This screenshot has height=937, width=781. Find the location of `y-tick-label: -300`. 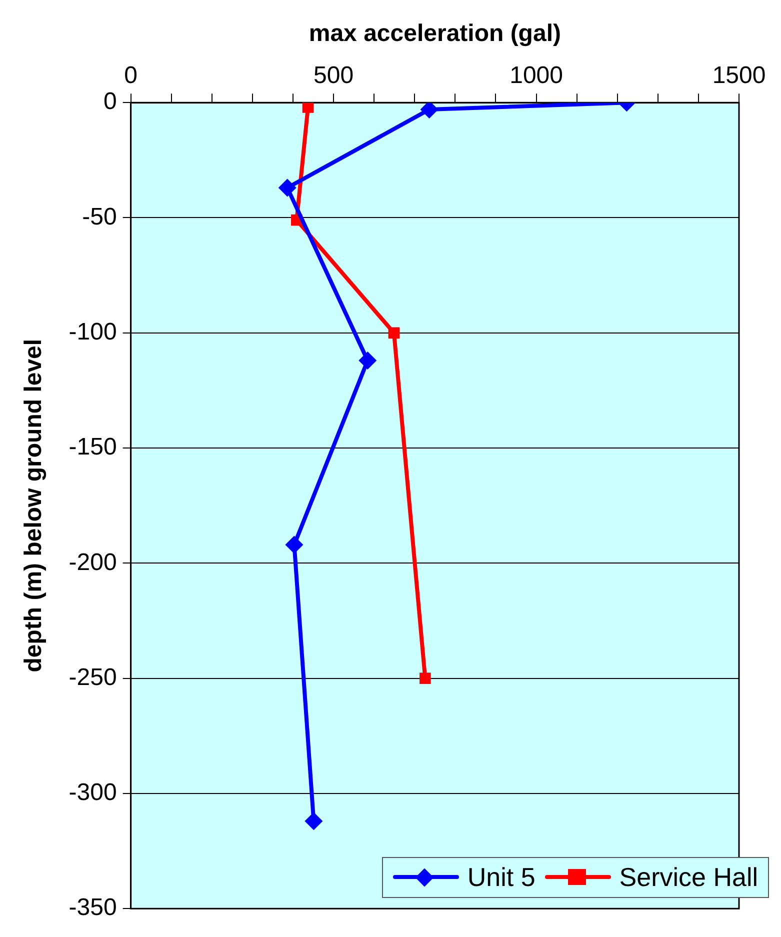

y-tick-label: -300 is located at coordinates (92, 792).